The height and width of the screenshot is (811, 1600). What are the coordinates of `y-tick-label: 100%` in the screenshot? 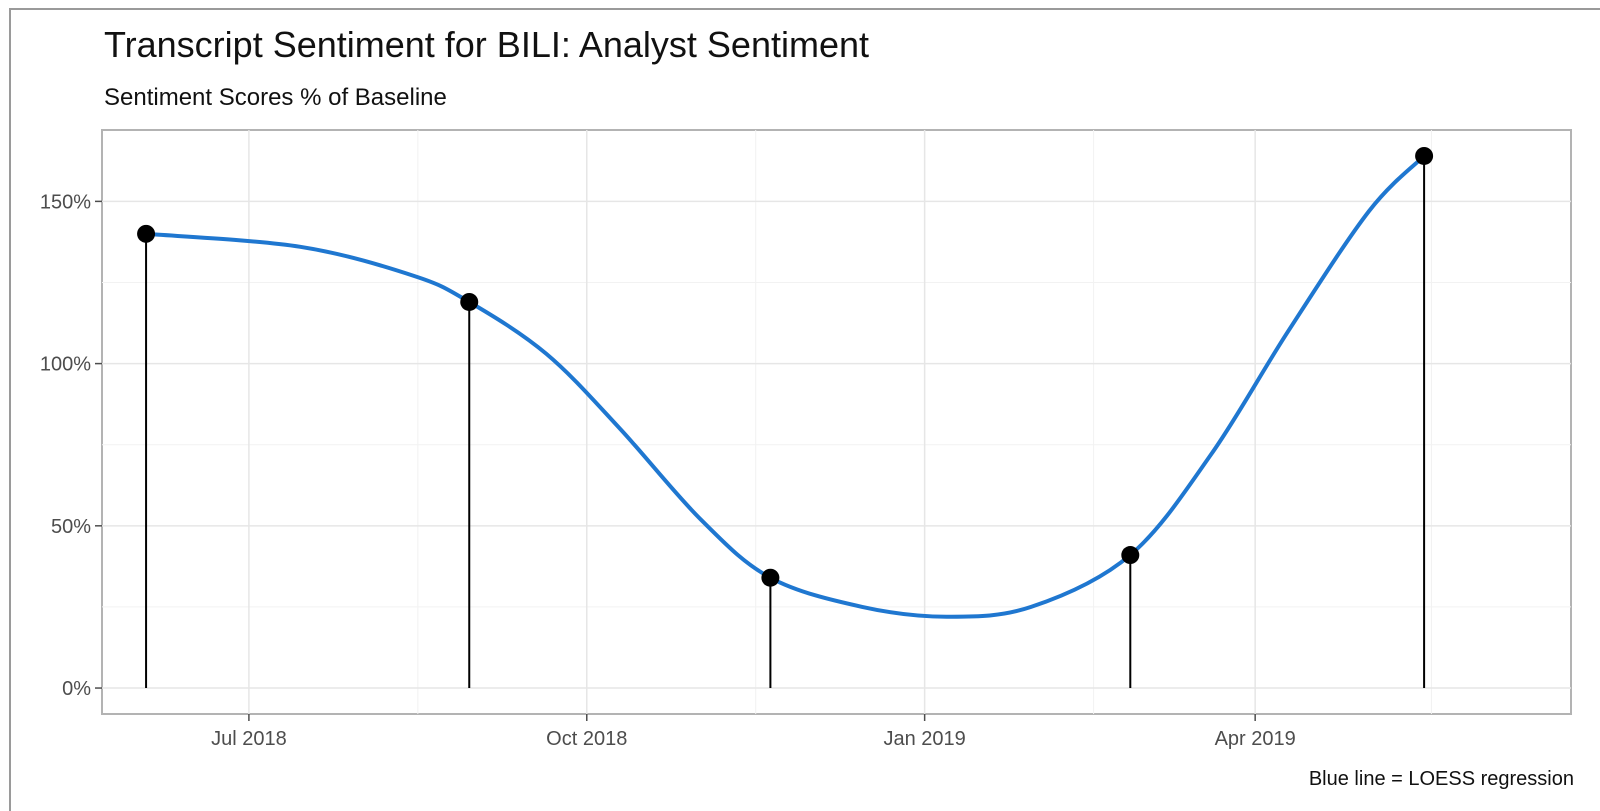 It's located at (65, 365).